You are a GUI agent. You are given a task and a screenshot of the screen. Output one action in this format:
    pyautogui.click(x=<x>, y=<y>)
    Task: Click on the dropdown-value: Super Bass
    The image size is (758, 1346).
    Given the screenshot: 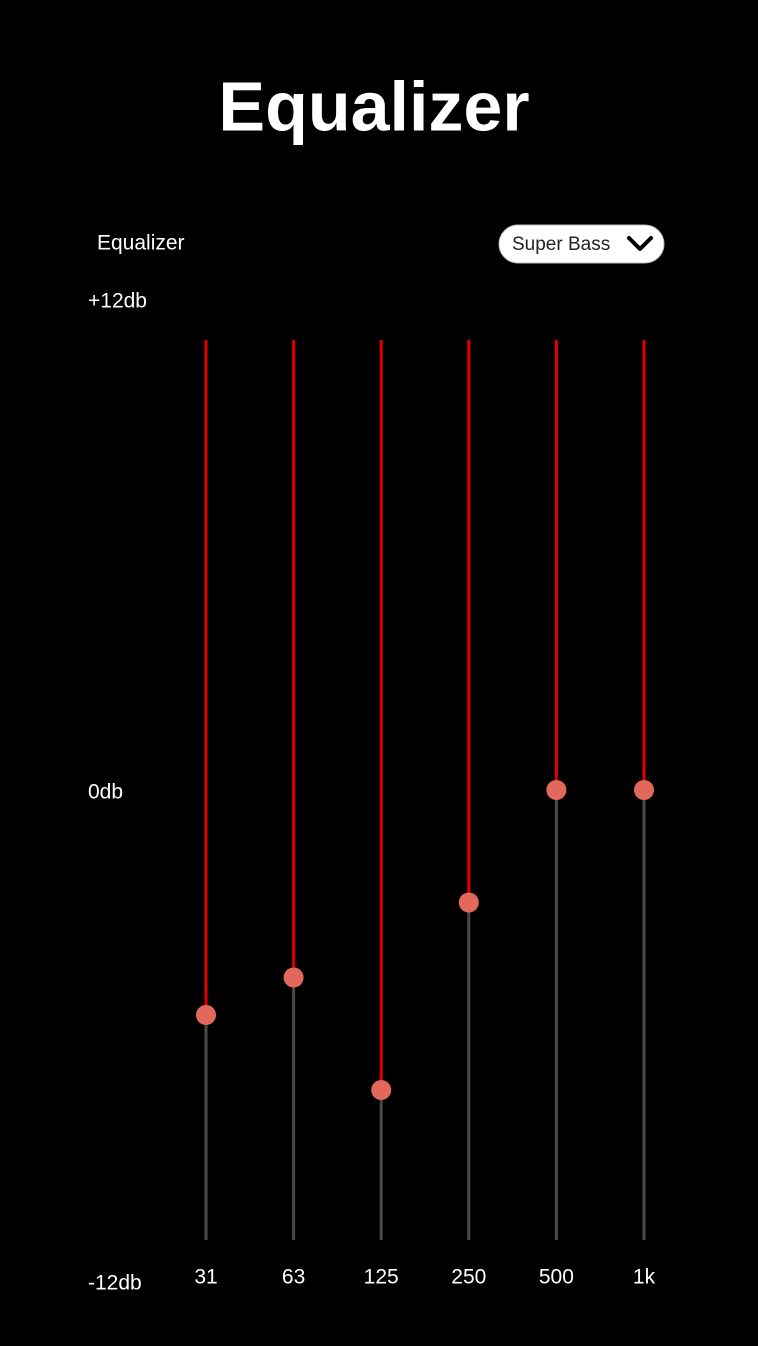 What is the action you would take?
    pyautogui.click(x=561, y=244)
    